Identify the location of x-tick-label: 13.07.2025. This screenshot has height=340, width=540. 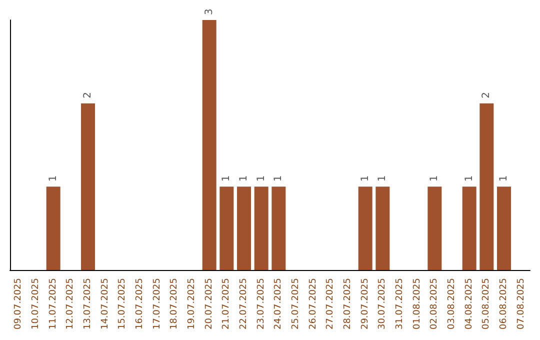
(88, 304).